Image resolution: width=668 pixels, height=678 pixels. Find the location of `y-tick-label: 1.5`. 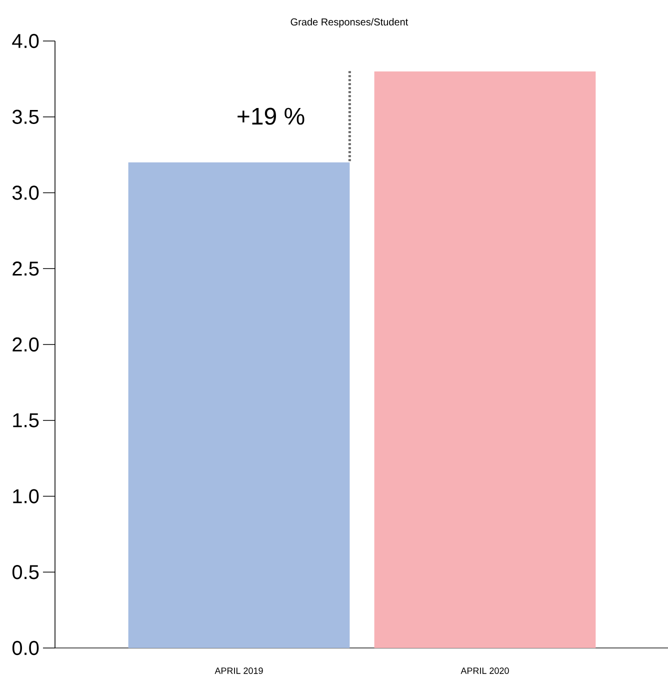

y-tick-label: 1.5 is located at coordinates (26, 420).